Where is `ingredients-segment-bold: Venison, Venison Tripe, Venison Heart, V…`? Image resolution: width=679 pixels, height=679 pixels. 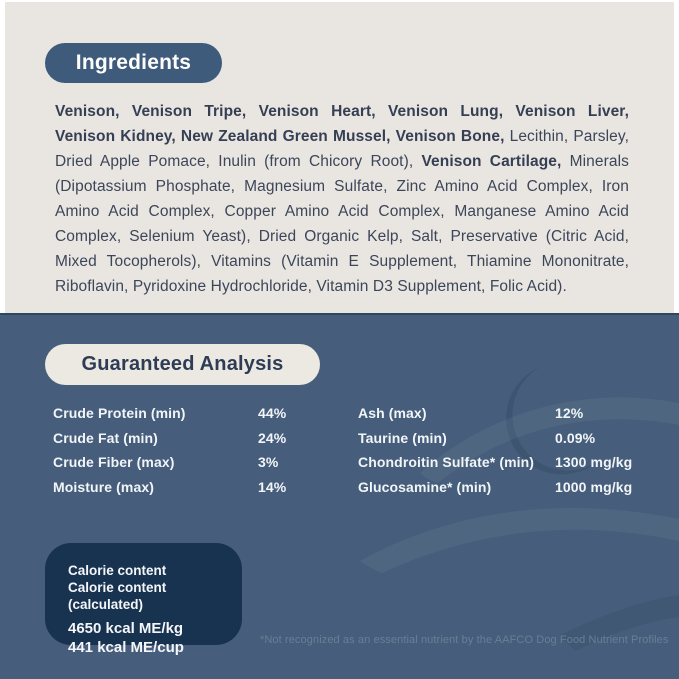 ingredients-segment-bold: Venison, Venison Tripe, Venison Heart, V… is located at coordinates (342, 124).